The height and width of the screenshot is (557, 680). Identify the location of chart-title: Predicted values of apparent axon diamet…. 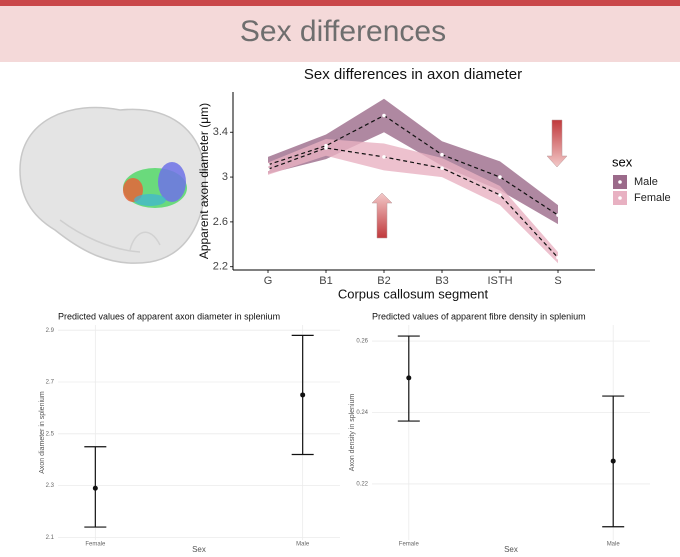
(169, 316).